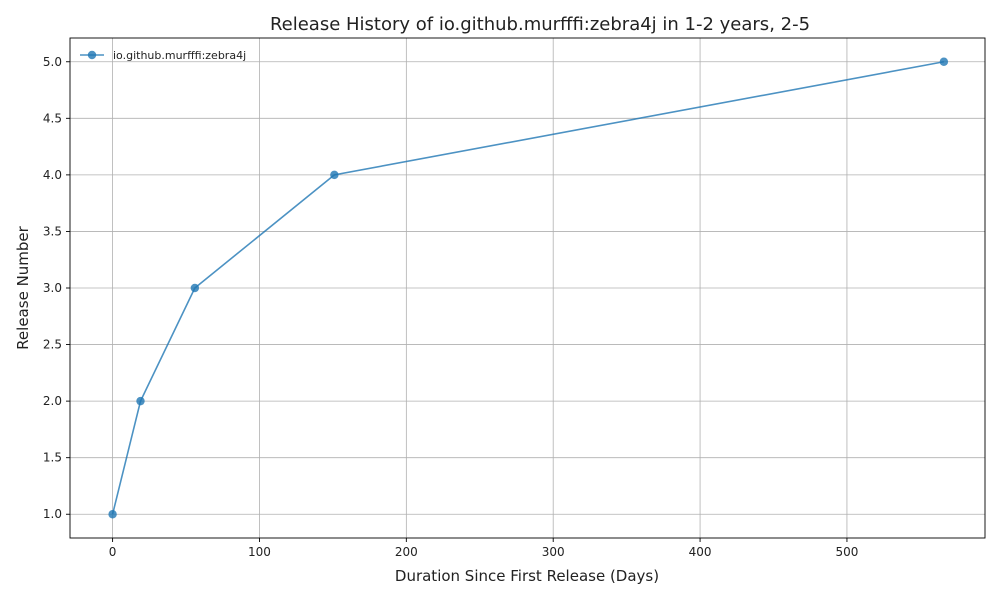 Image resolution: width=1000 pixels, height=600 pixels. What do you see at coordinates (113, 552) in the screenshot?
I see `x-tick-label: 0` at bounding box center [113, 552].